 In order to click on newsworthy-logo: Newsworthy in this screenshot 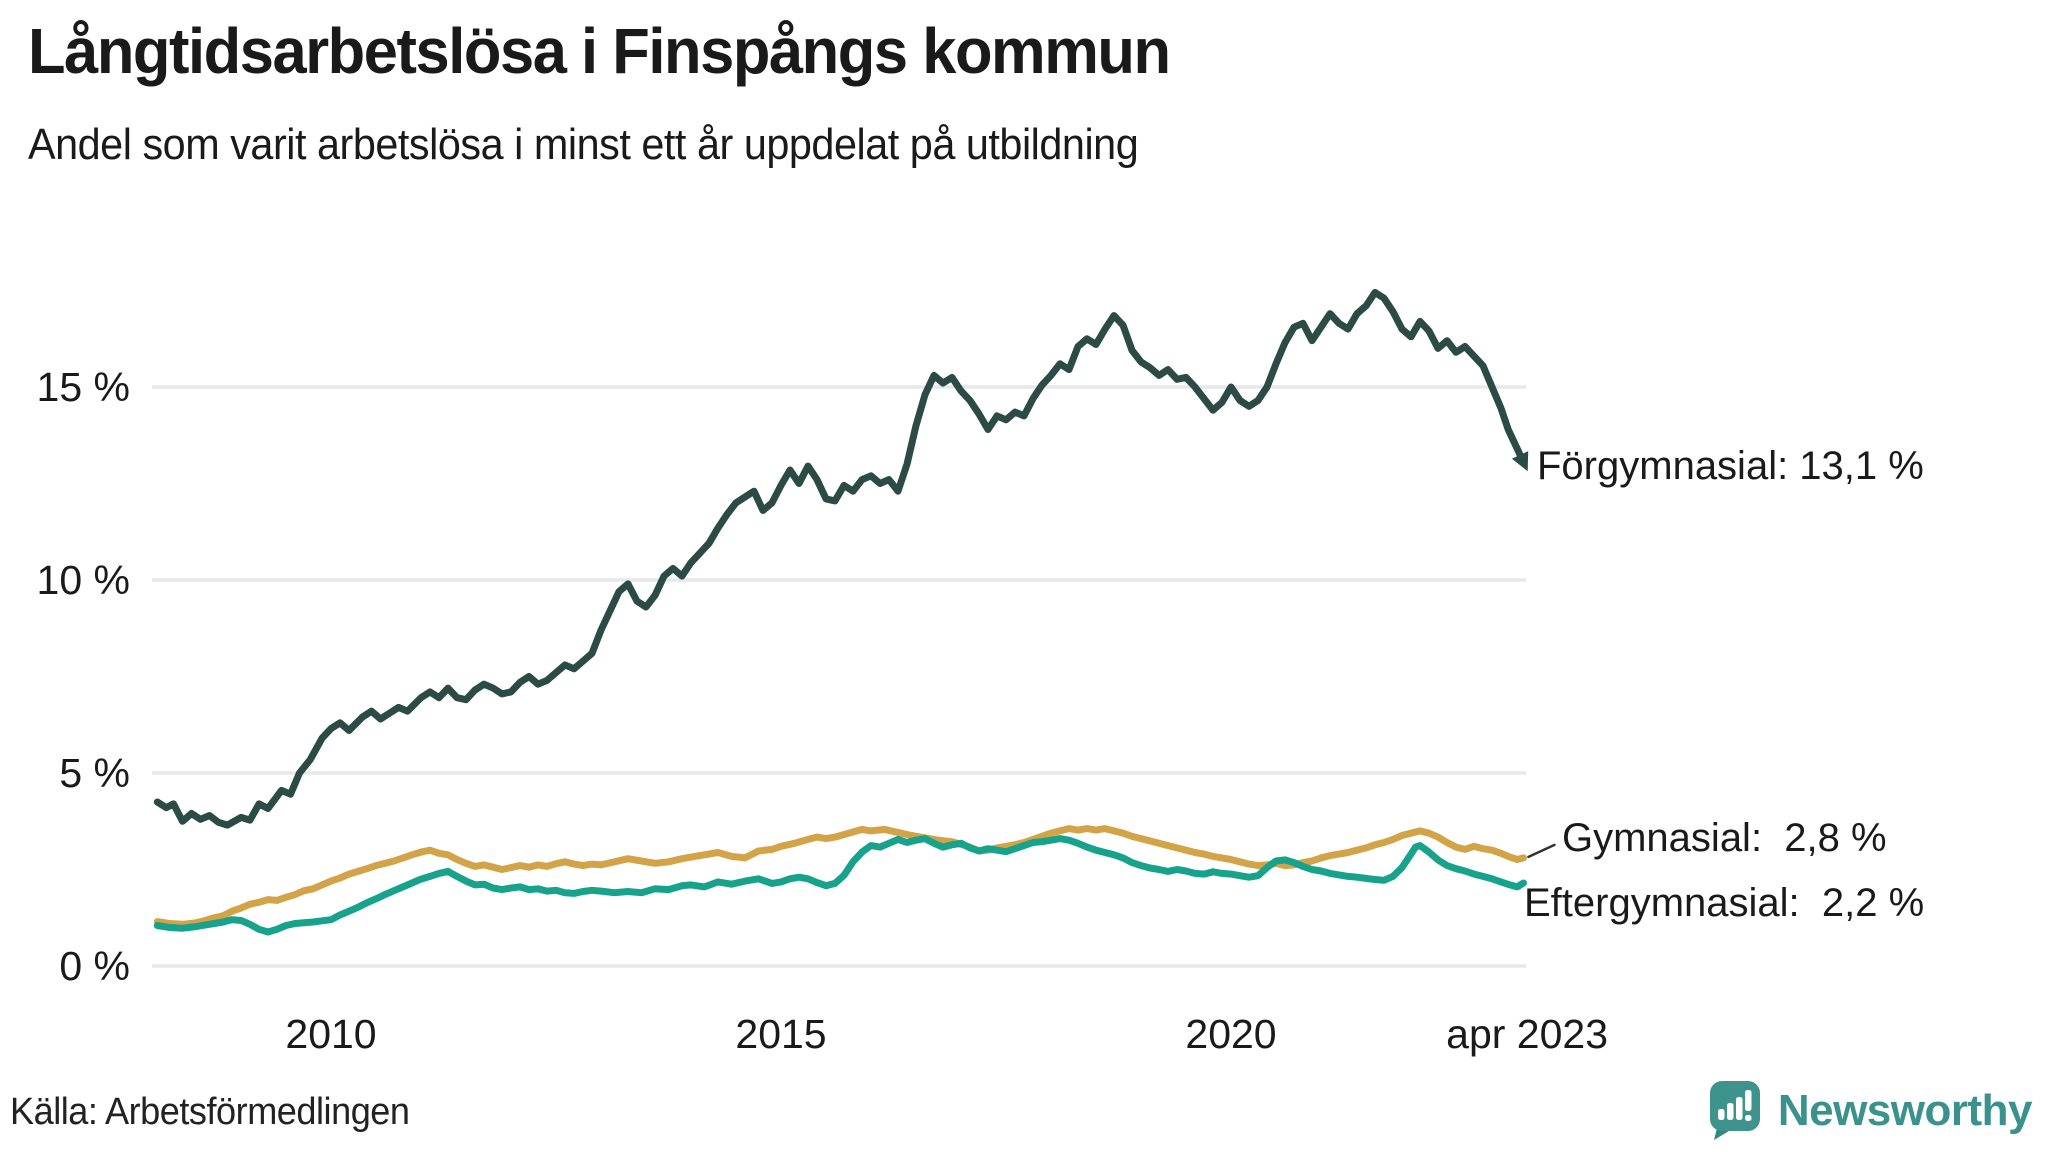, I will do `click(1870, 1111)`.